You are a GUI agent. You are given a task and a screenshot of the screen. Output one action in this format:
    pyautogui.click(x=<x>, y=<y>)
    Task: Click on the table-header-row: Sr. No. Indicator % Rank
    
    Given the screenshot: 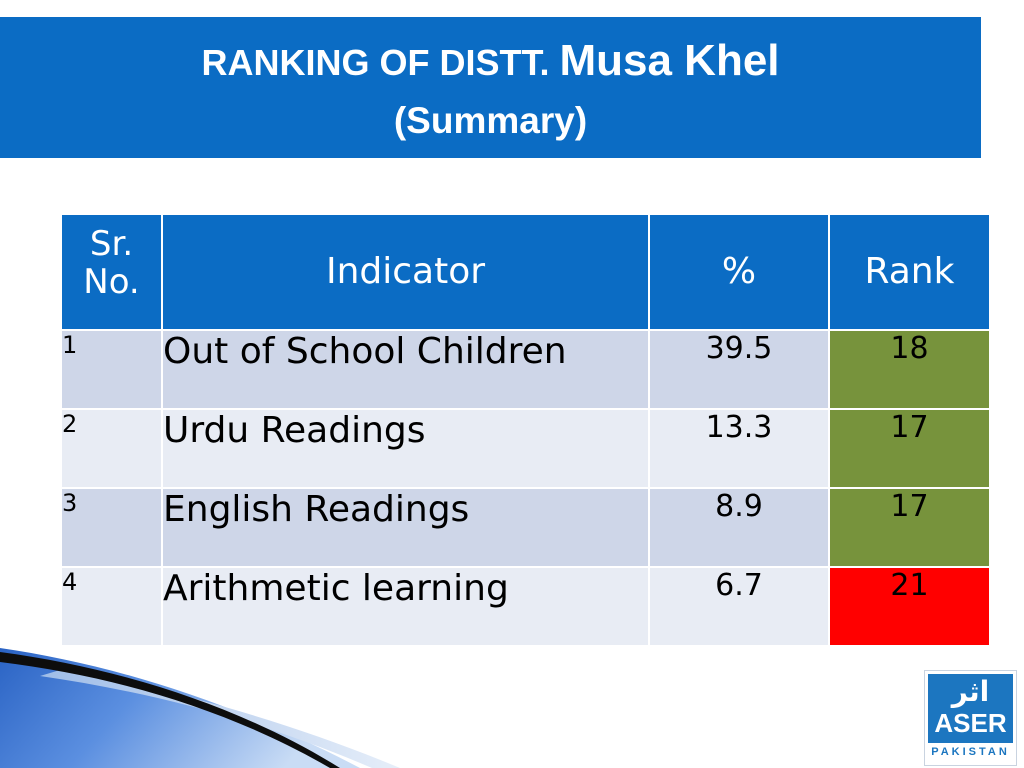 What is the action you would take?
    pyautogui.click(x=525, y=272)
    